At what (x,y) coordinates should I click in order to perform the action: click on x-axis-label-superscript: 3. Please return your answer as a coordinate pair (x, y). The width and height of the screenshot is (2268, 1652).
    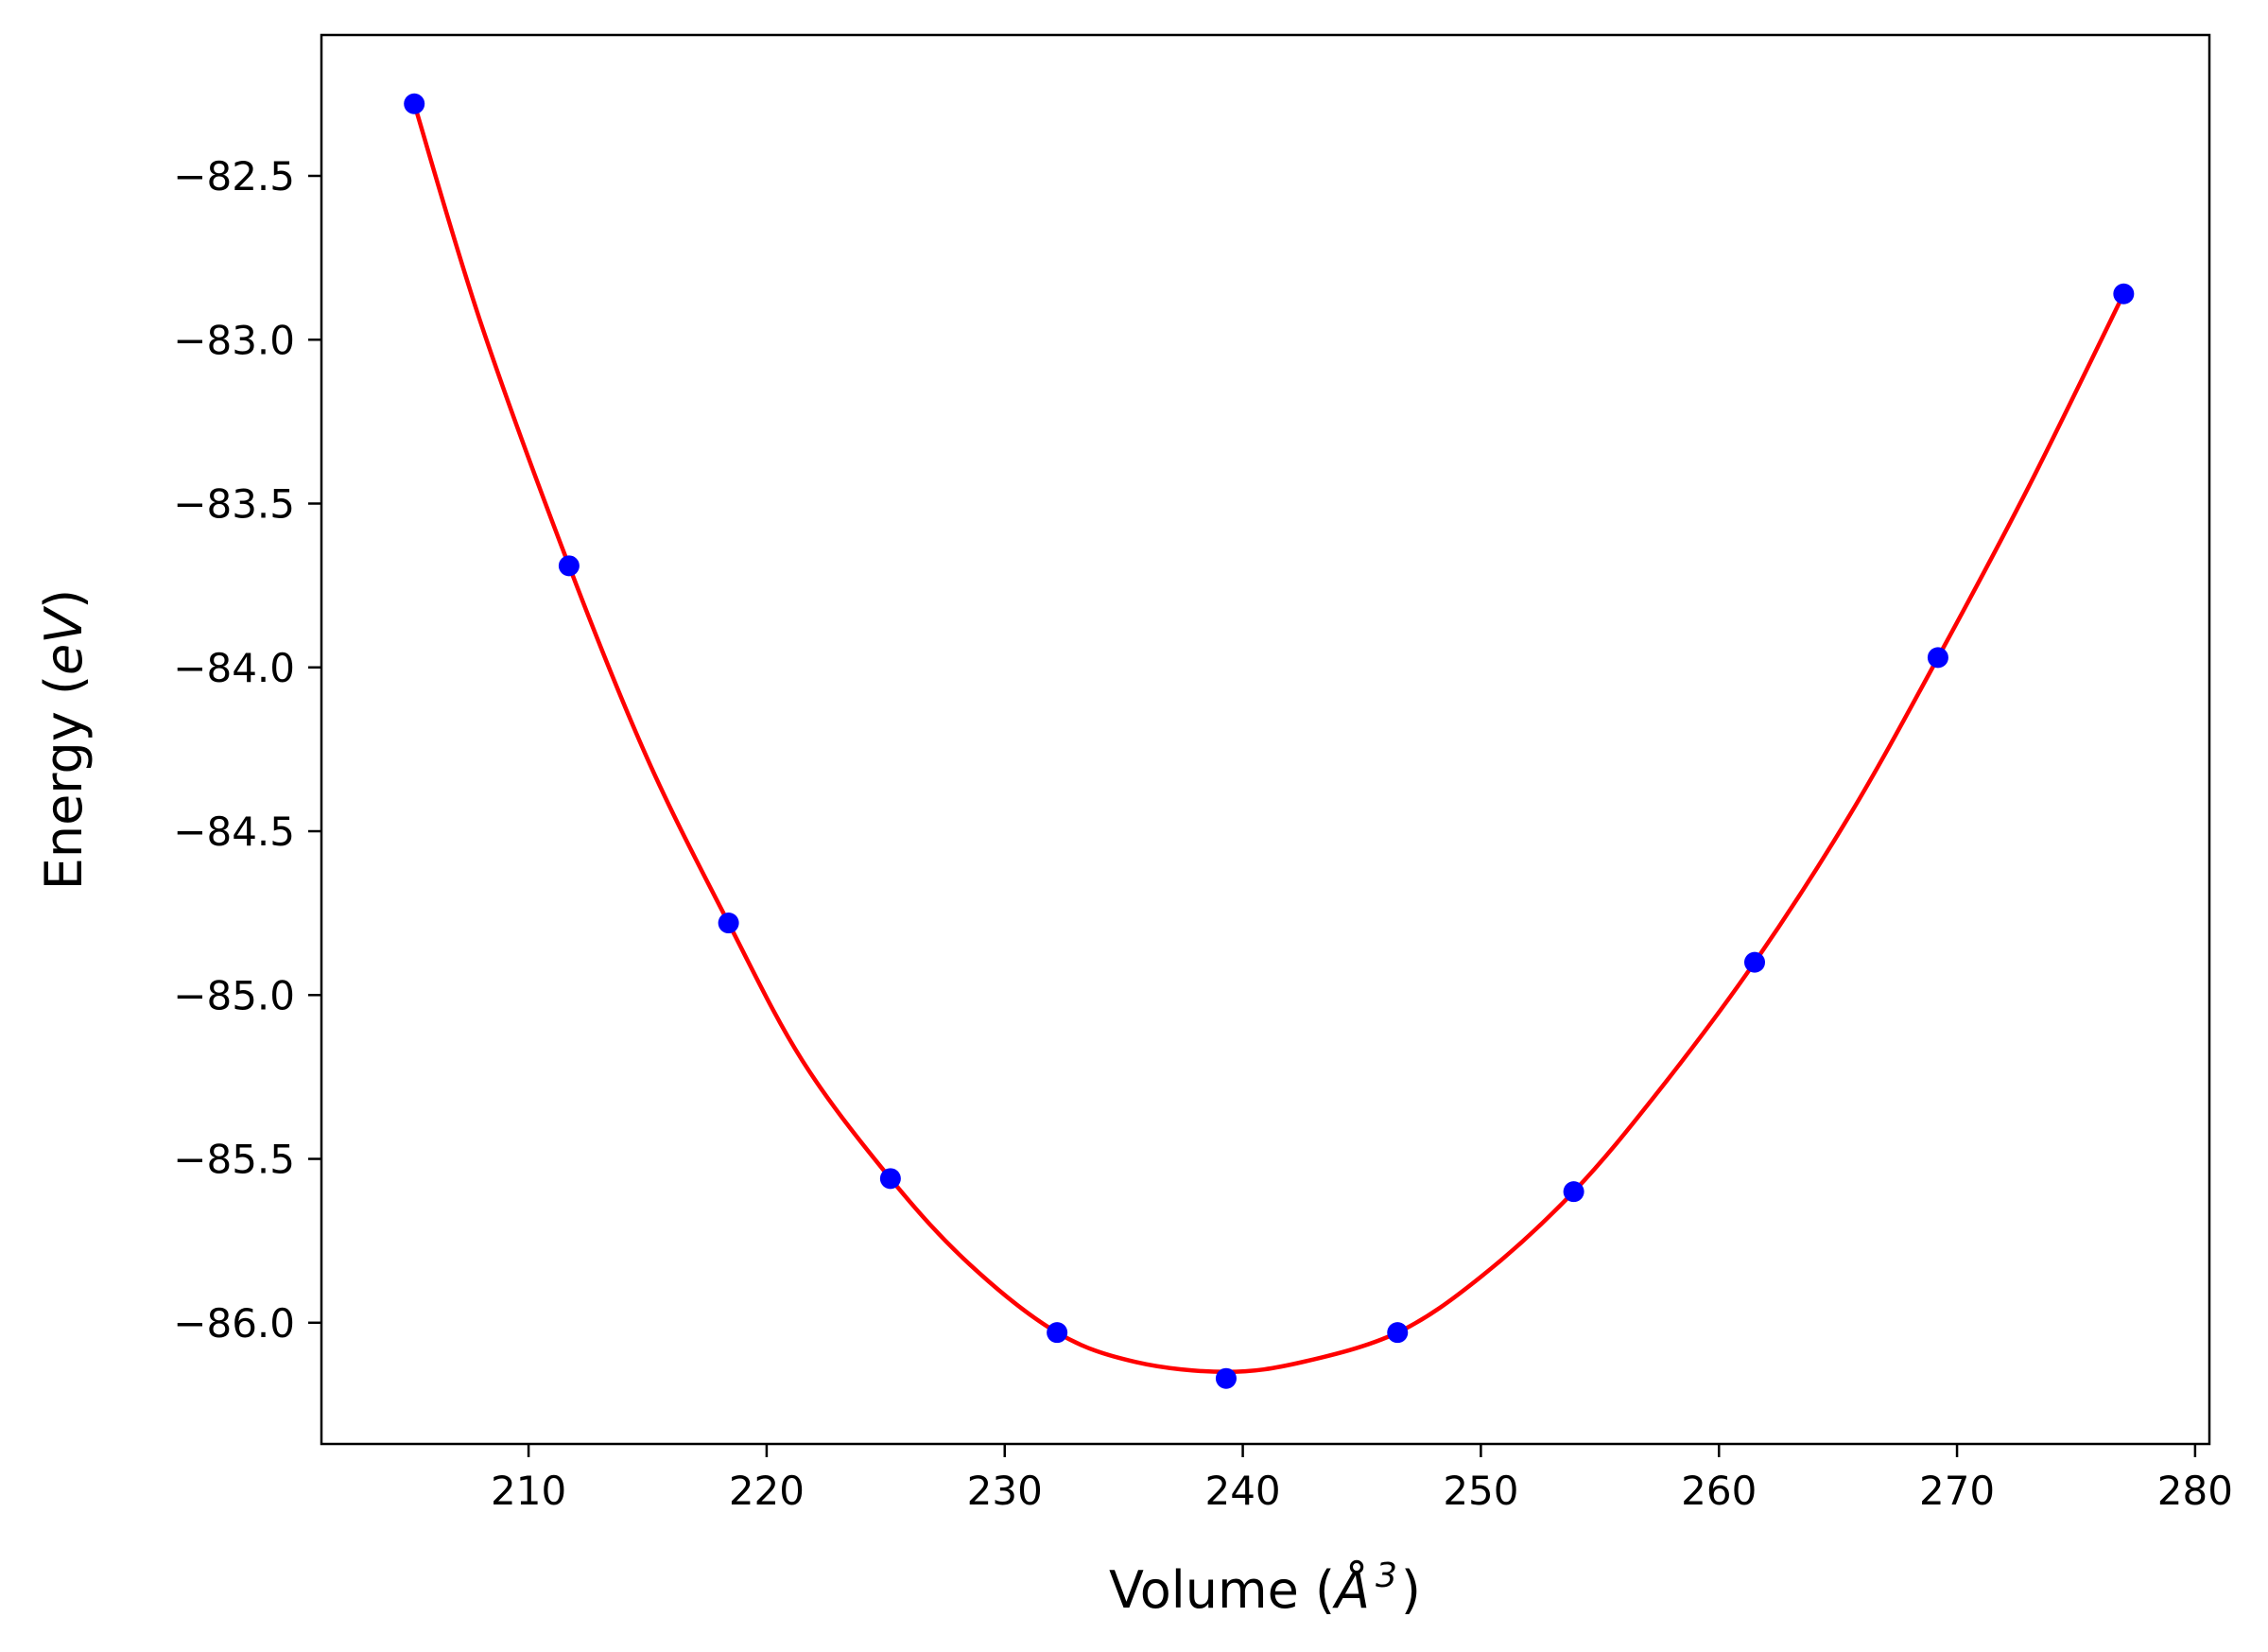
    Looking at the image, I should click on (1386, 1576).